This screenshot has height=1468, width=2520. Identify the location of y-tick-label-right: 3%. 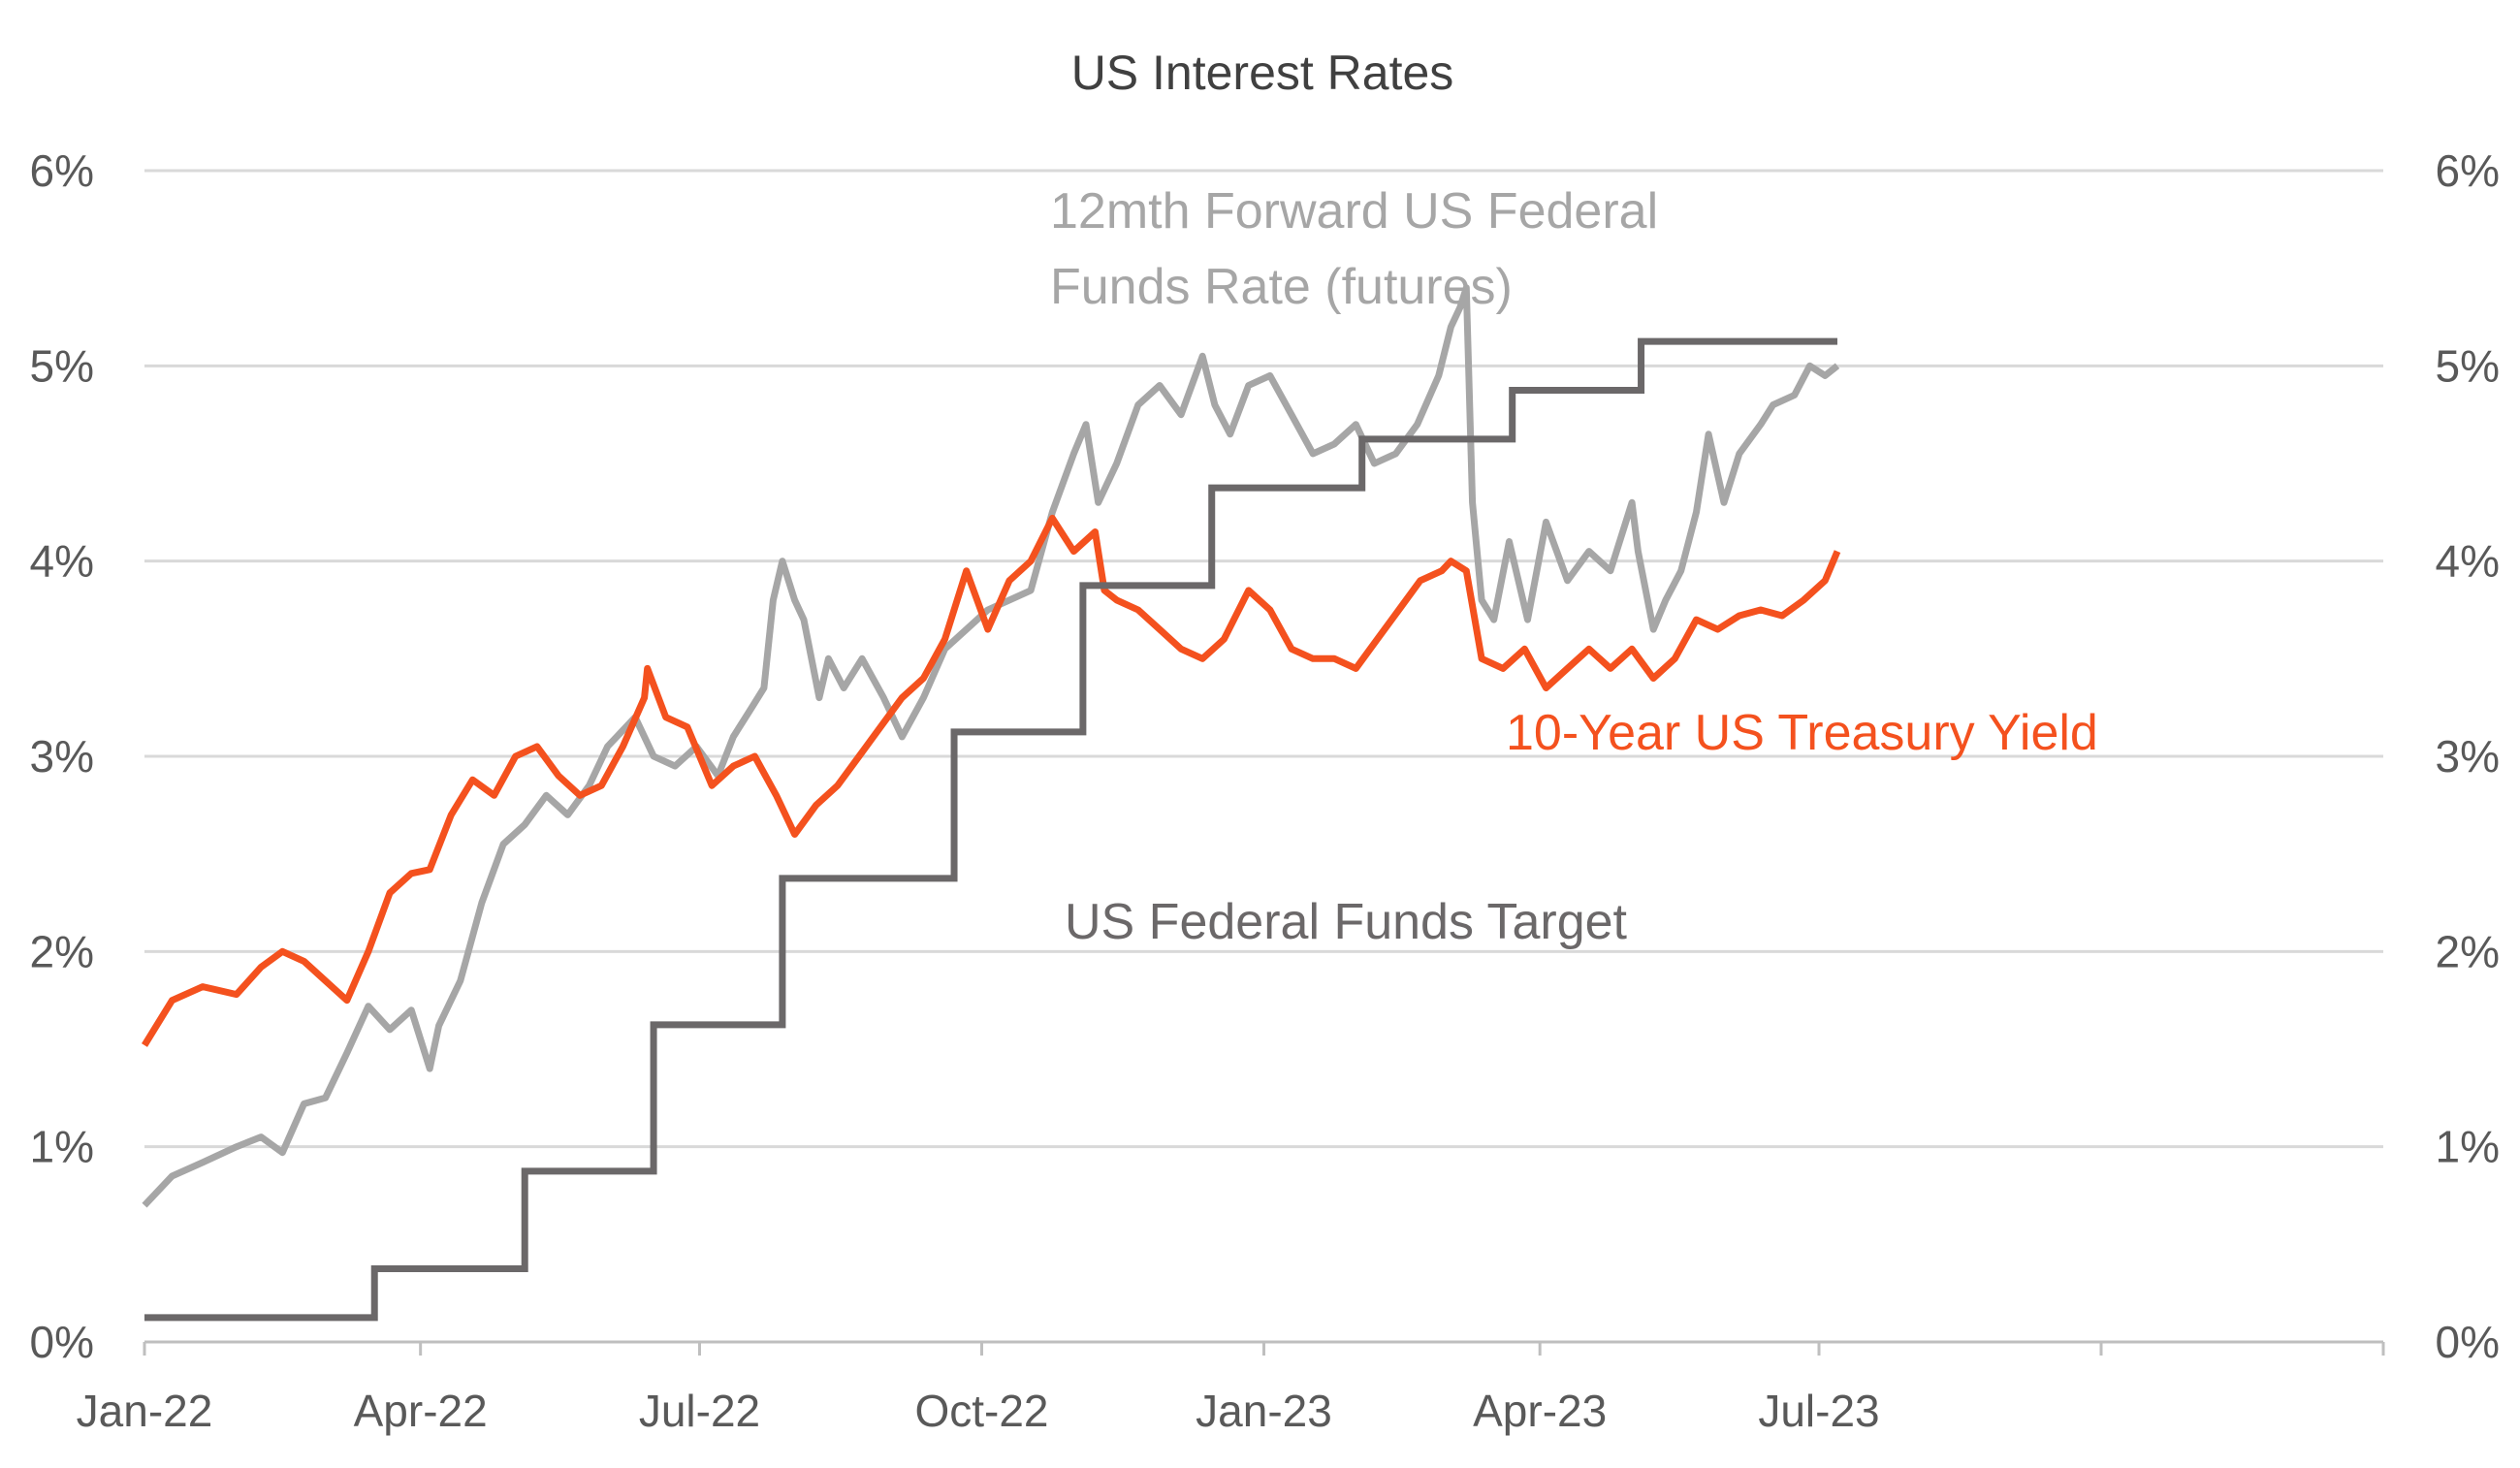
(2468, 756).